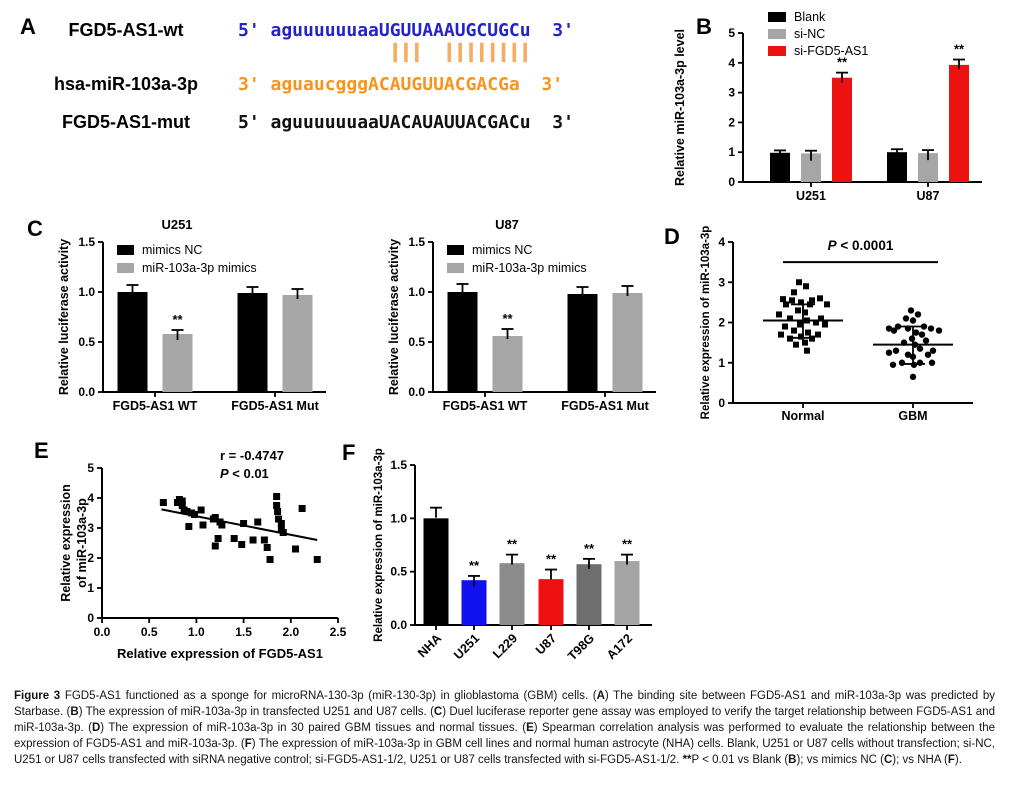 This screenshot has height=797, width=1009. Describe the element at coordinates (605, 406) in the screenshot. I see `chart-element: FGD5-AS1 Mut` at that location.